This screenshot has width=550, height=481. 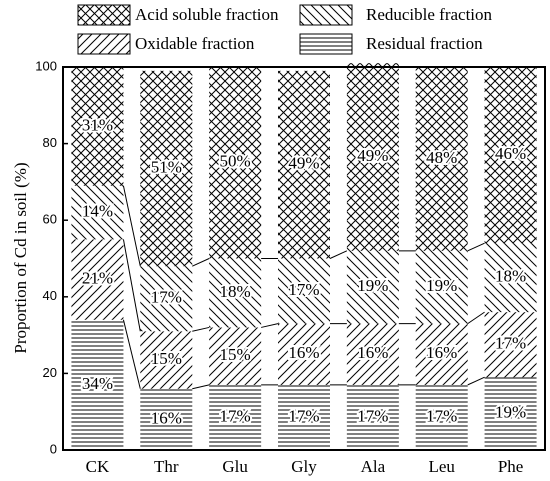 What do you see at coordinates (429, 14) in the screenshot?
I see `legend-label: Reducible fraction` at bounding box center [429, 14].